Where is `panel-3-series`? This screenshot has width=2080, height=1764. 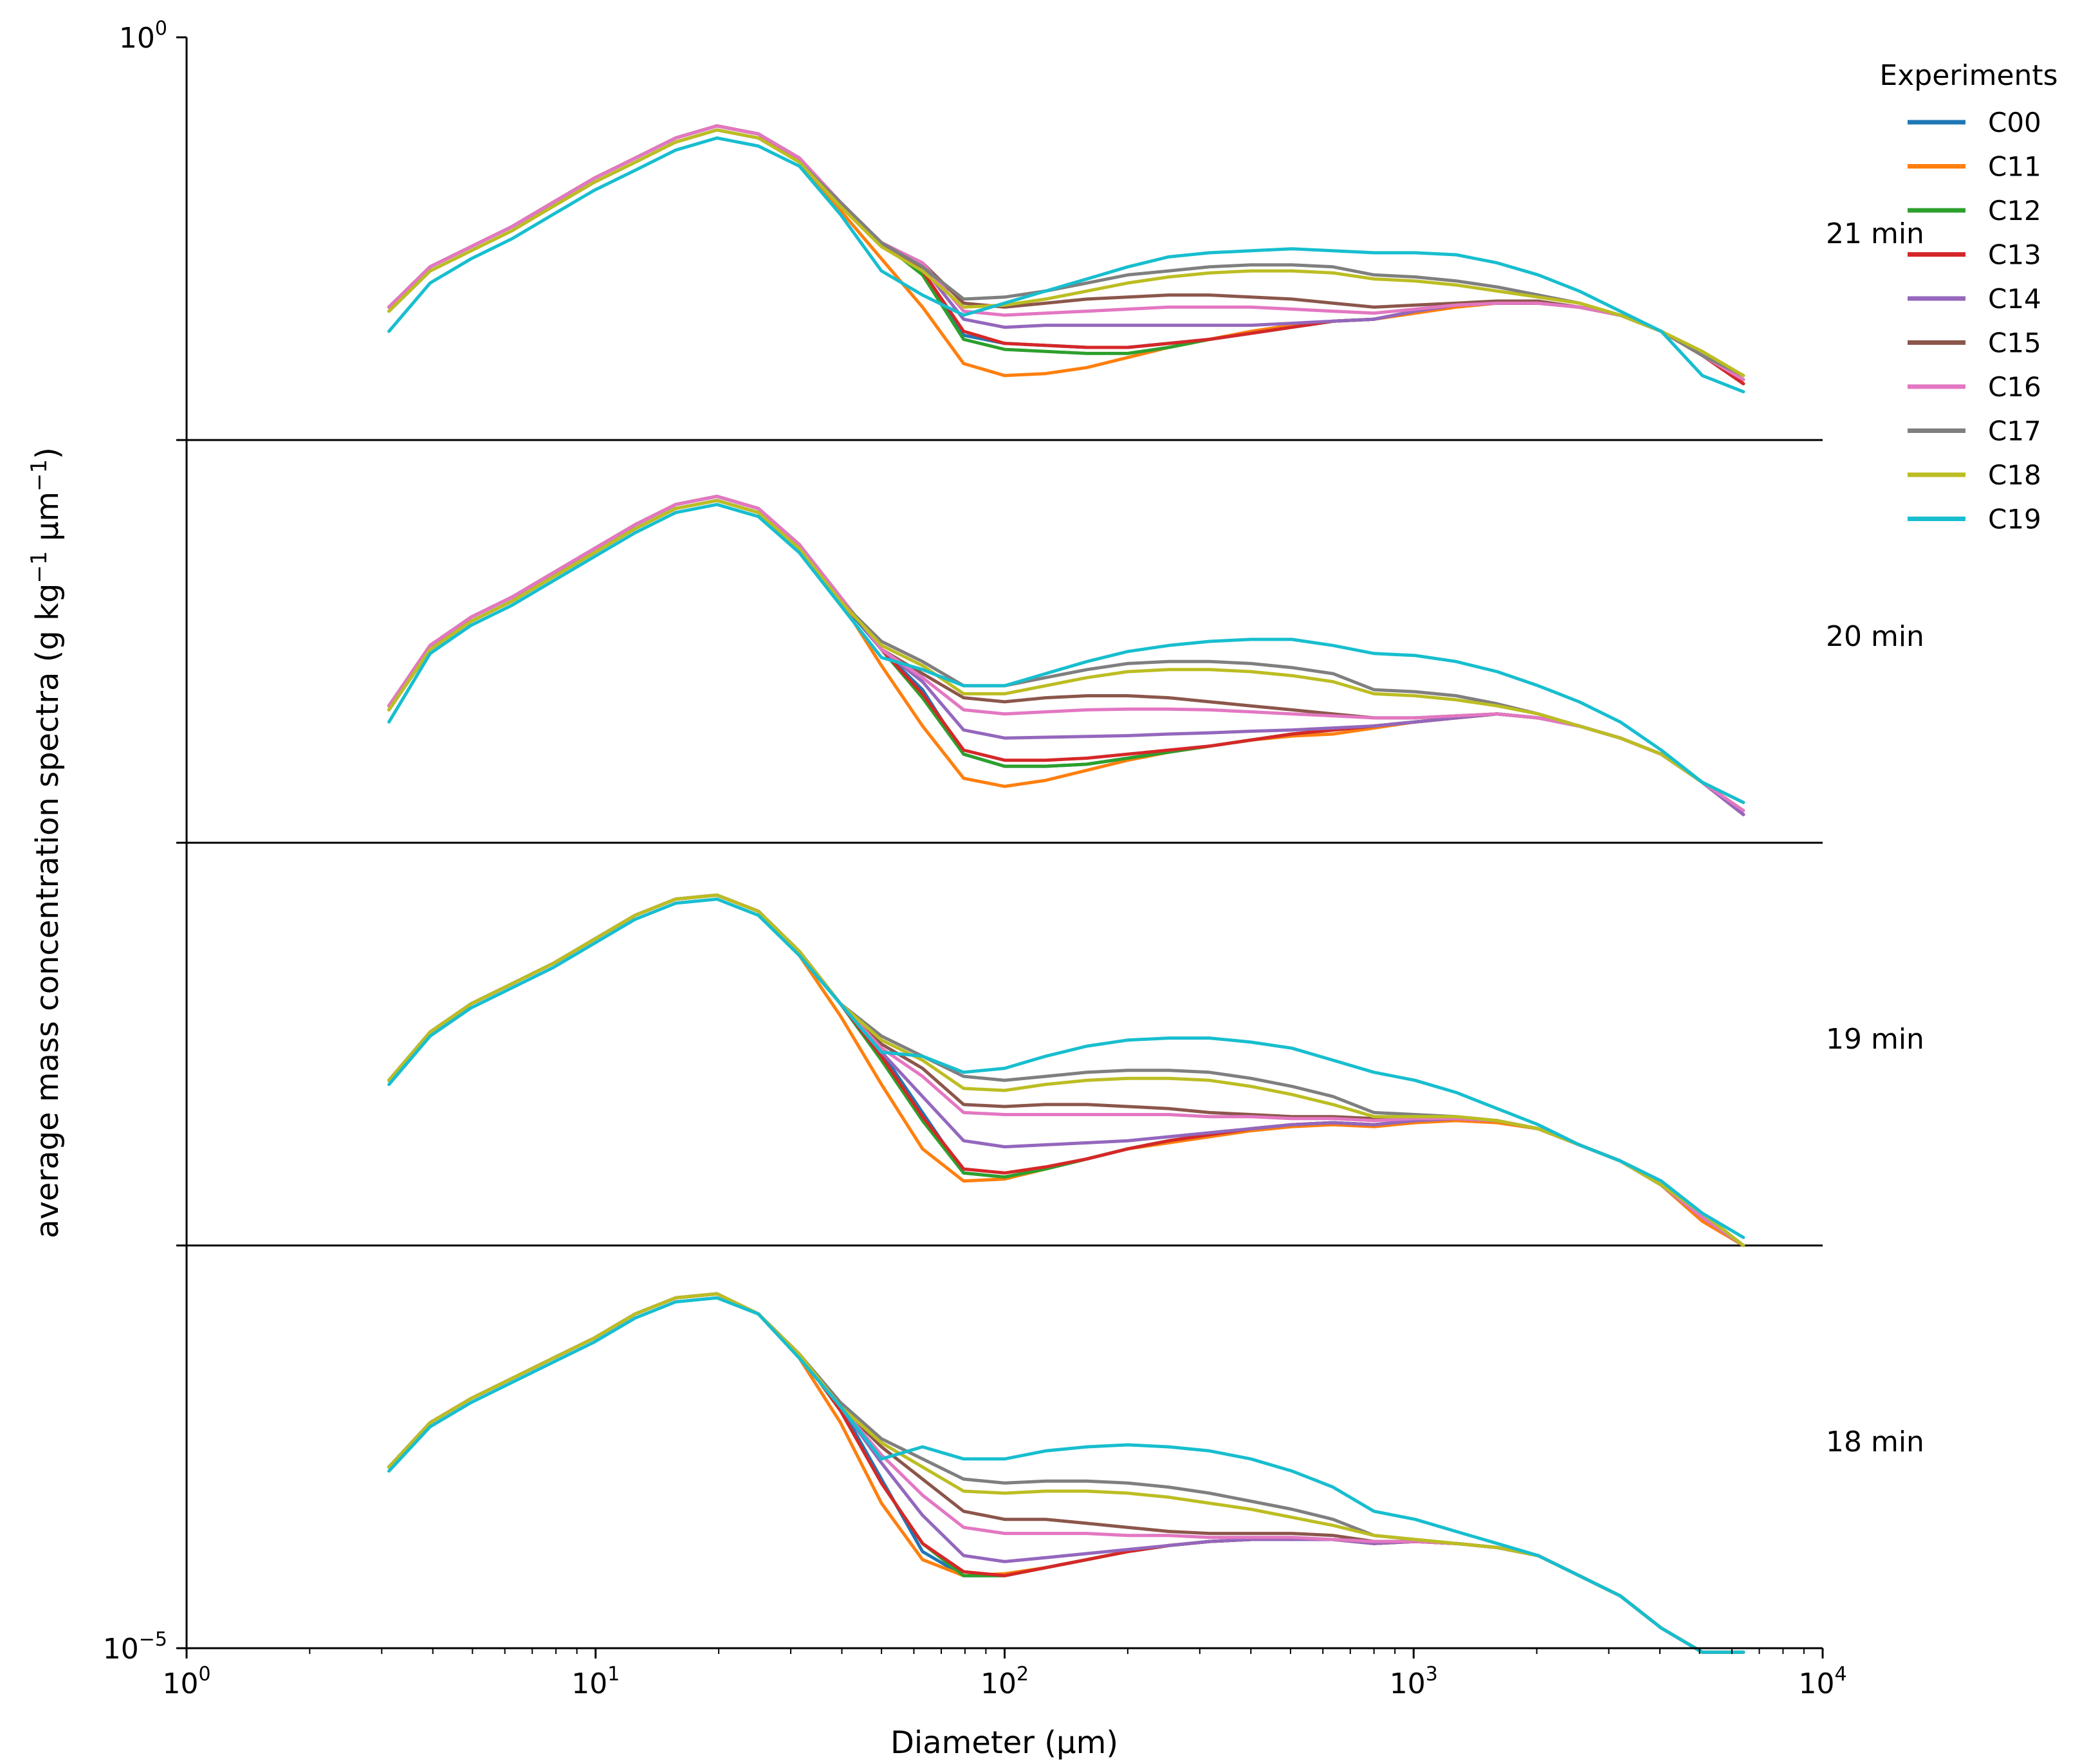
panel-3-series is located at coordinates (1066, 1473).